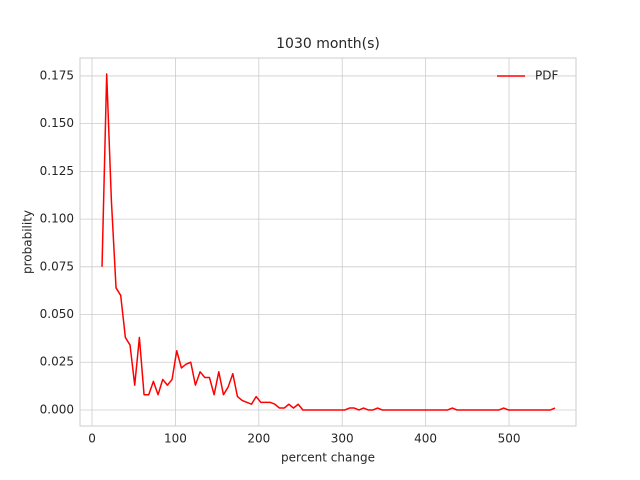  I want to click on x-axis-label: percent change, so click(328, 458).